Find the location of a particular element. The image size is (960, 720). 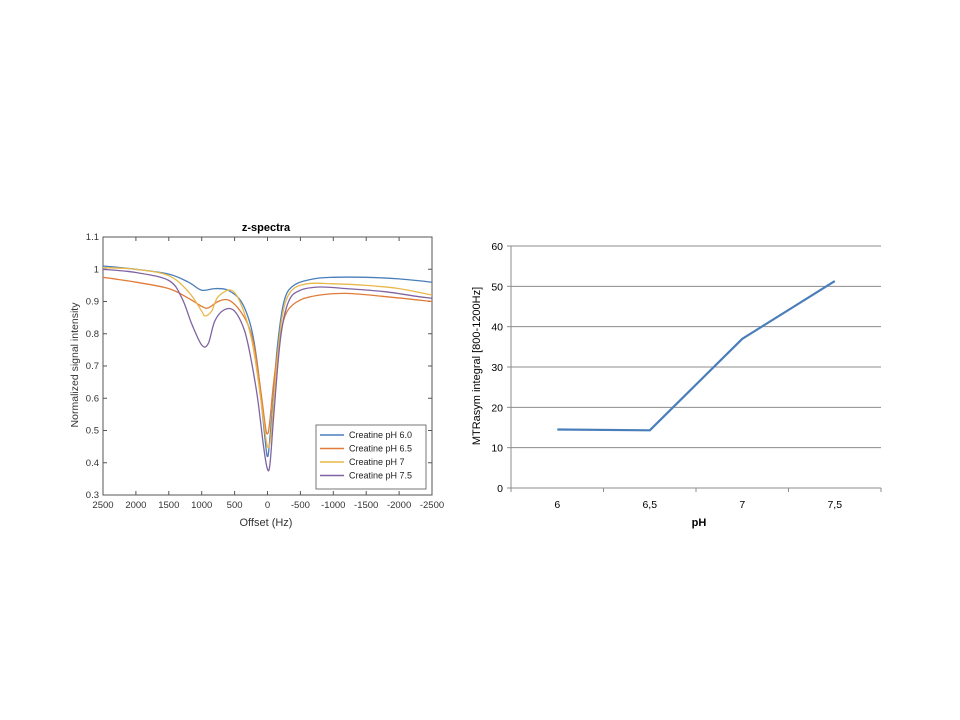

x-tick-label: -1000 is located at coordinates (333, 505).